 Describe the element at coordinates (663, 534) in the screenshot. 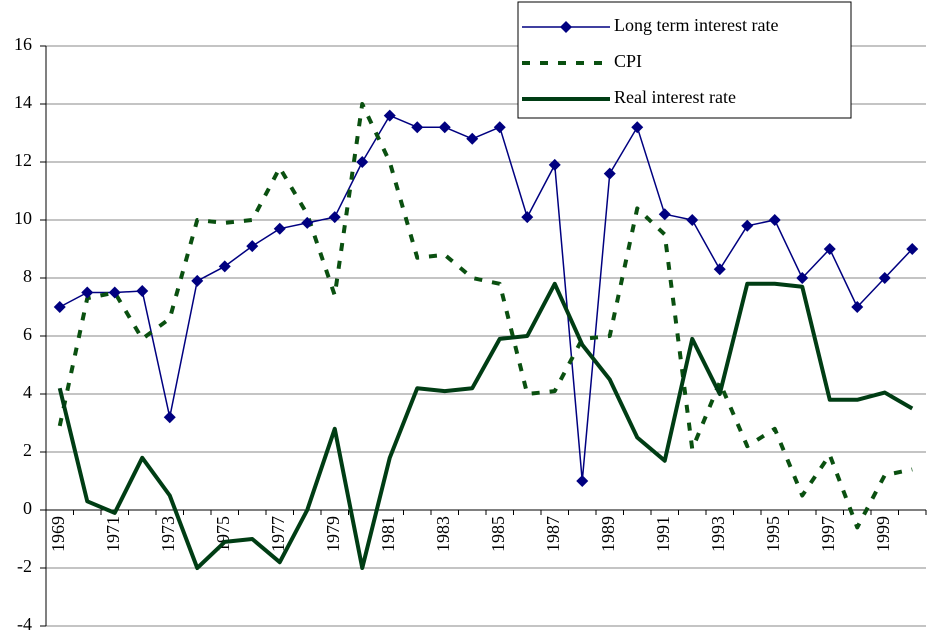

I see `x-tick-label: 1991` at that location.